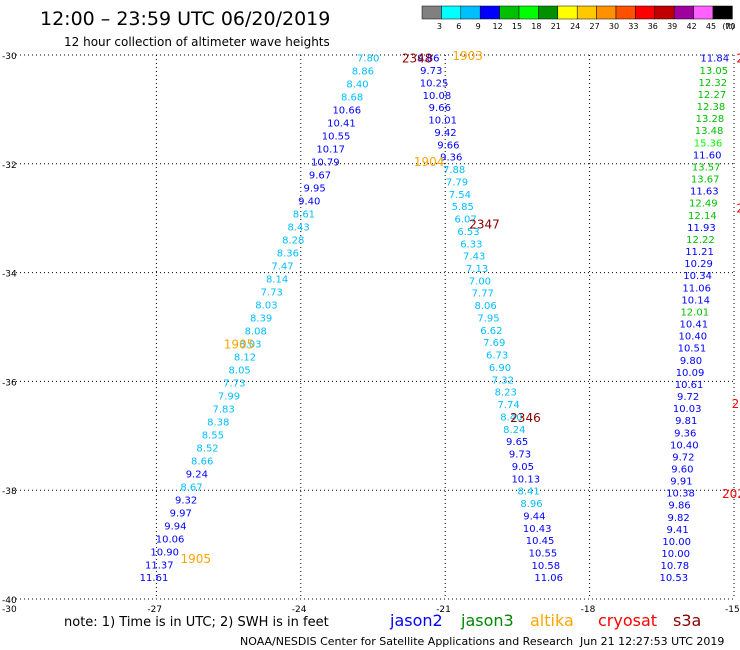 This screenshot has height=650, width=740. Describe the element at coordinates (448, 145) in the screenshot. I see `swh-value: 9.66` at that location.